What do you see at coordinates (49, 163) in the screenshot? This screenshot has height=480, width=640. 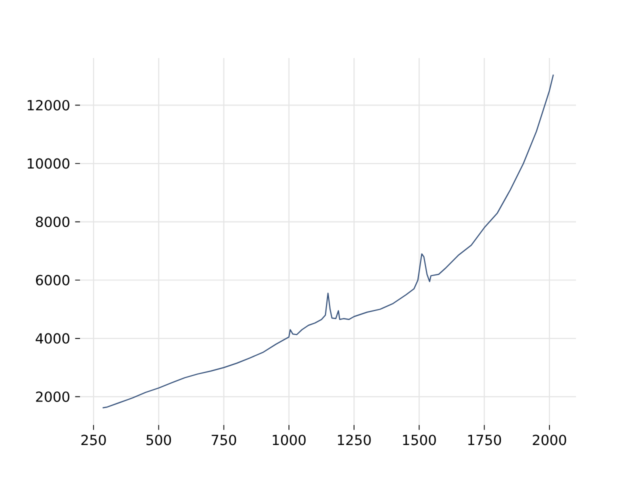 I see `y-tick-label: 10000` at bounding box center [49, 163].